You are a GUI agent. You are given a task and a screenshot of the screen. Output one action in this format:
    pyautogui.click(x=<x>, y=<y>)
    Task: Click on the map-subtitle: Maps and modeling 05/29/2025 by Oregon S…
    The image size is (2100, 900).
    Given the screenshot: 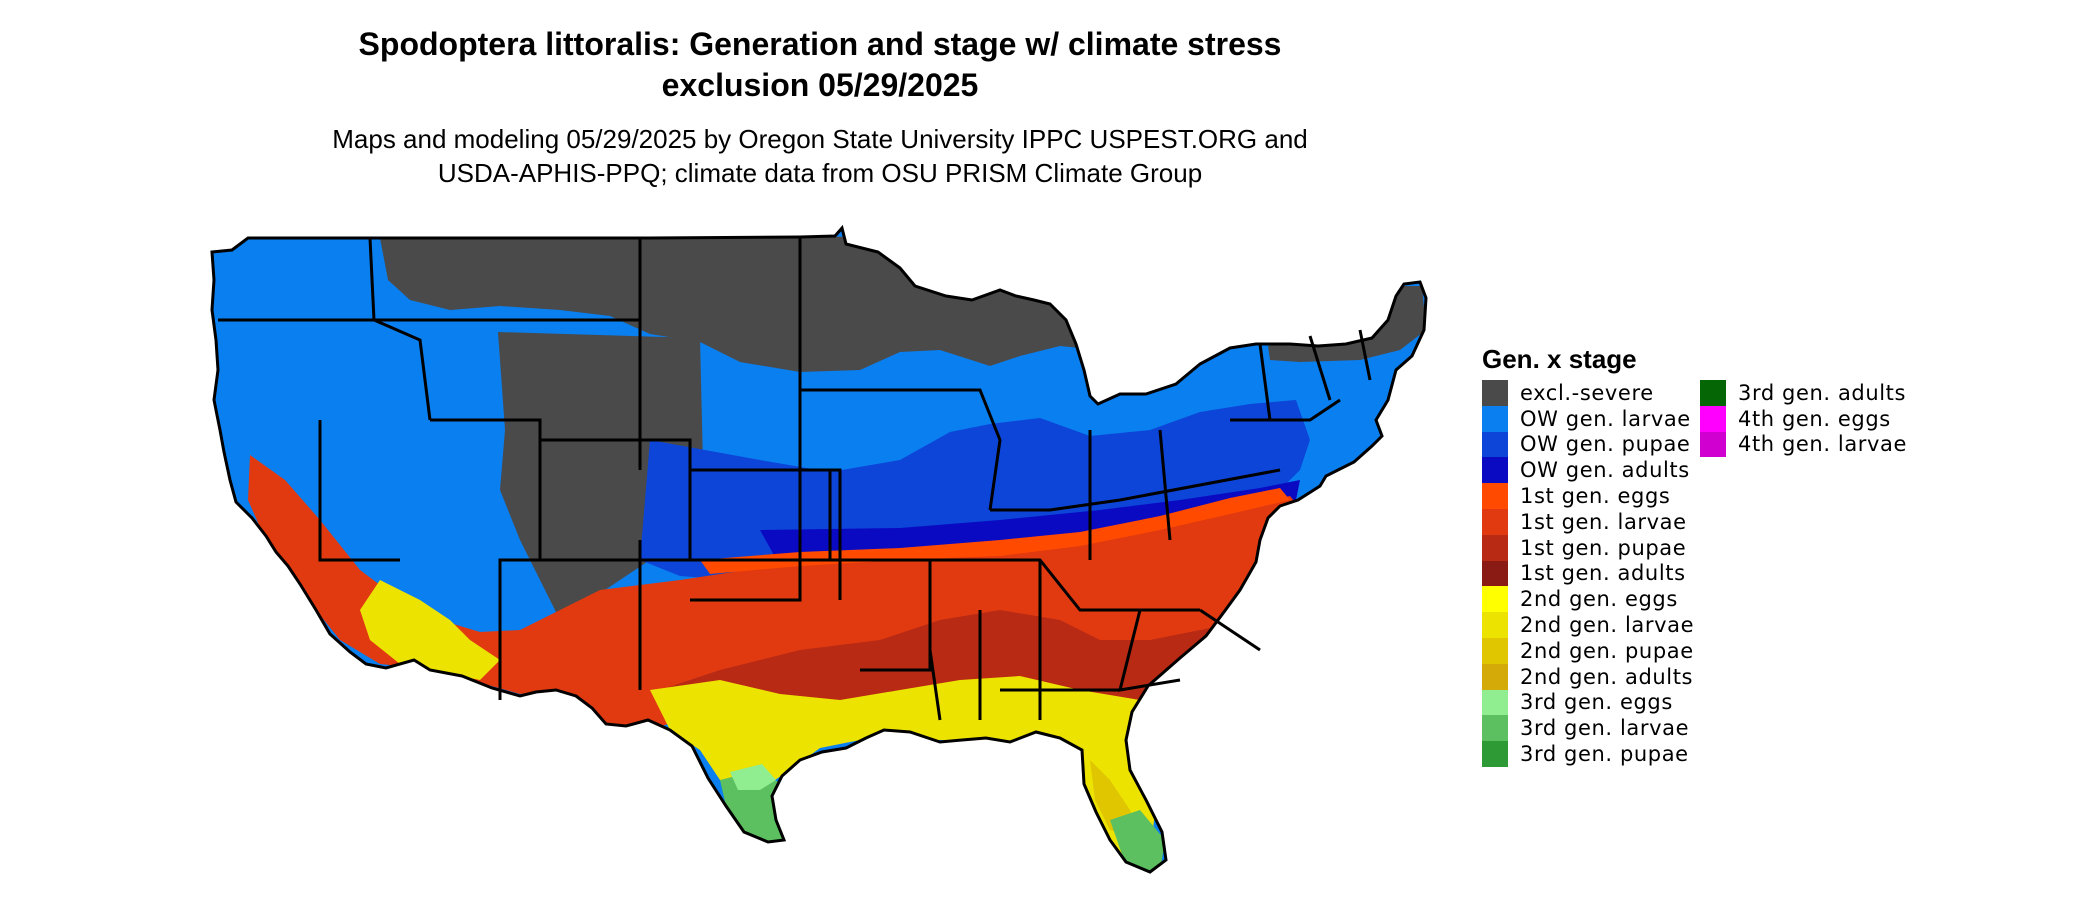 What is the action you would take?
    pyautogui.click(x=820, y=156)
    